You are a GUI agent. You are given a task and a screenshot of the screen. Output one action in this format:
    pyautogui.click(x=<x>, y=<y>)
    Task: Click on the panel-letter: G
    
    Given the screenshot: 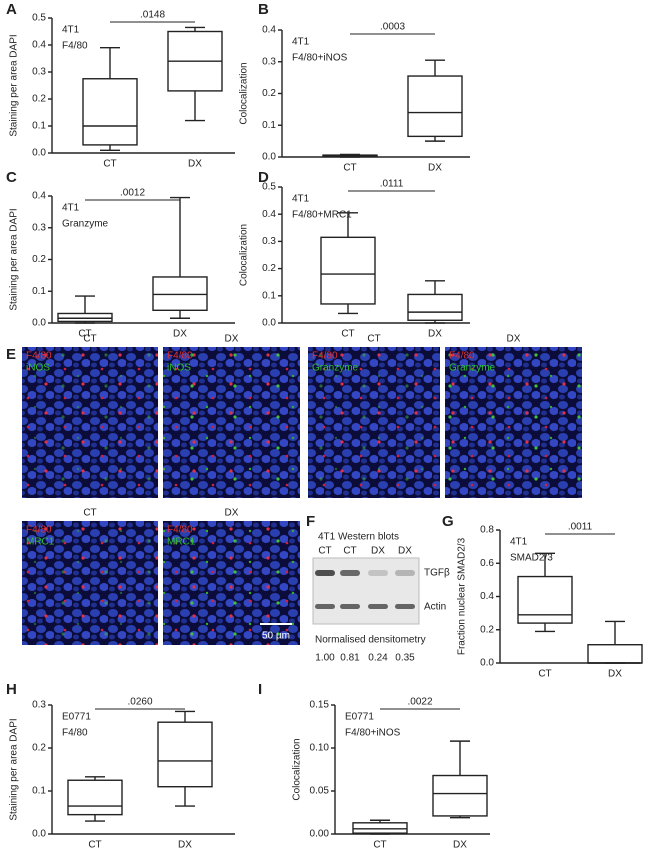 What is the action you would take?
    pyautogui.click(x=448, y=521)
    